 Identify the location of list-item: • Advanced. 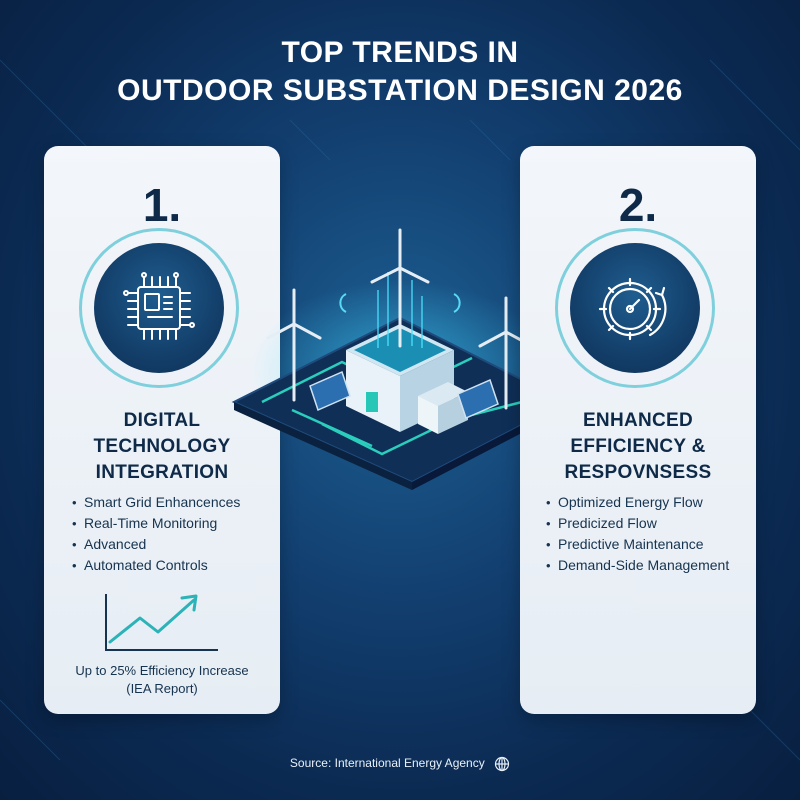
(109, 544).